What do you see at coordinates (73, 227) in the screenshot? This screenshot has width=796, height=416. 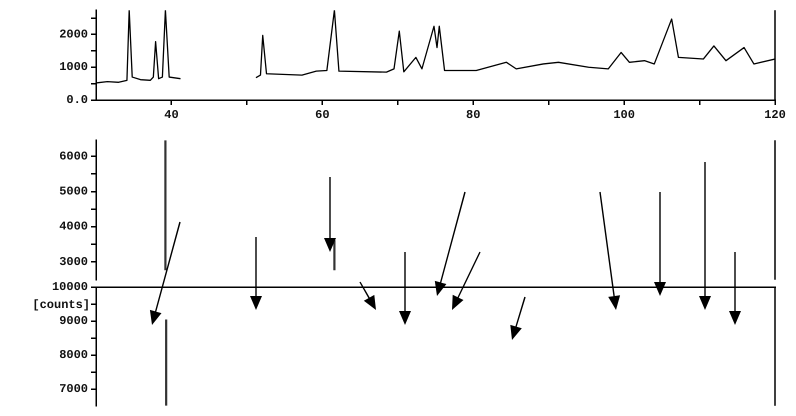 I see `y-tick-label: 4000` at bounding box center [73, 227].